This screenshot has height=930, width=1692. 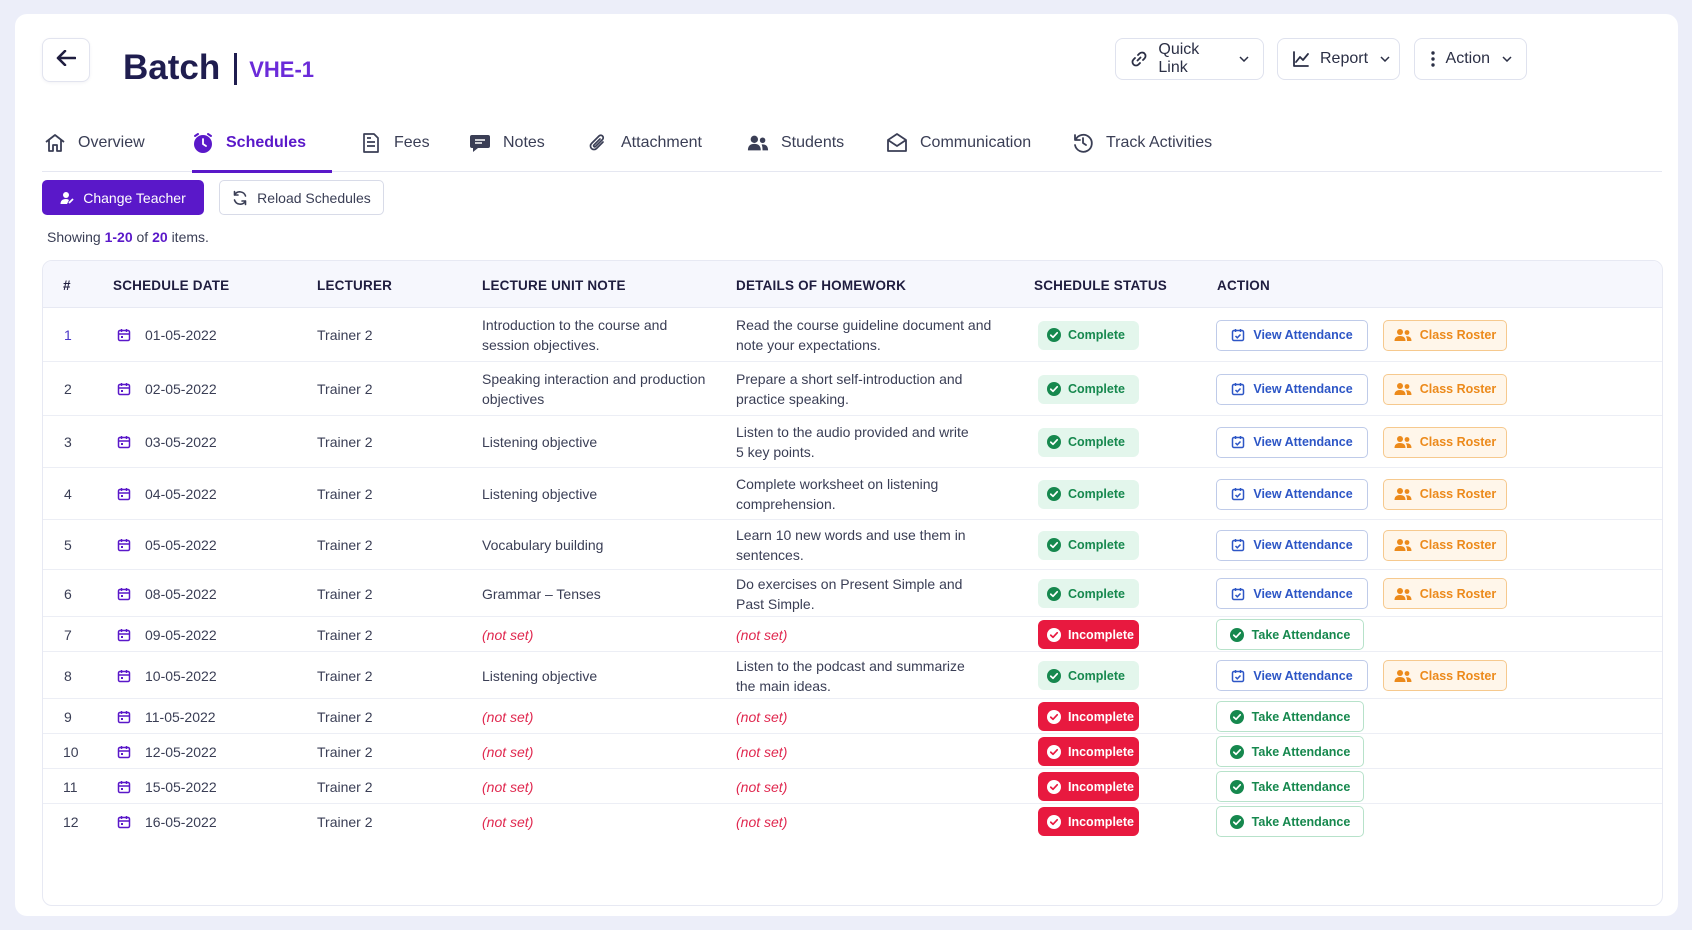 What do you see at coordinates (958, 143) in the screenshot?
I see `tab-communication: Communication` at bounding box center [958, 143].